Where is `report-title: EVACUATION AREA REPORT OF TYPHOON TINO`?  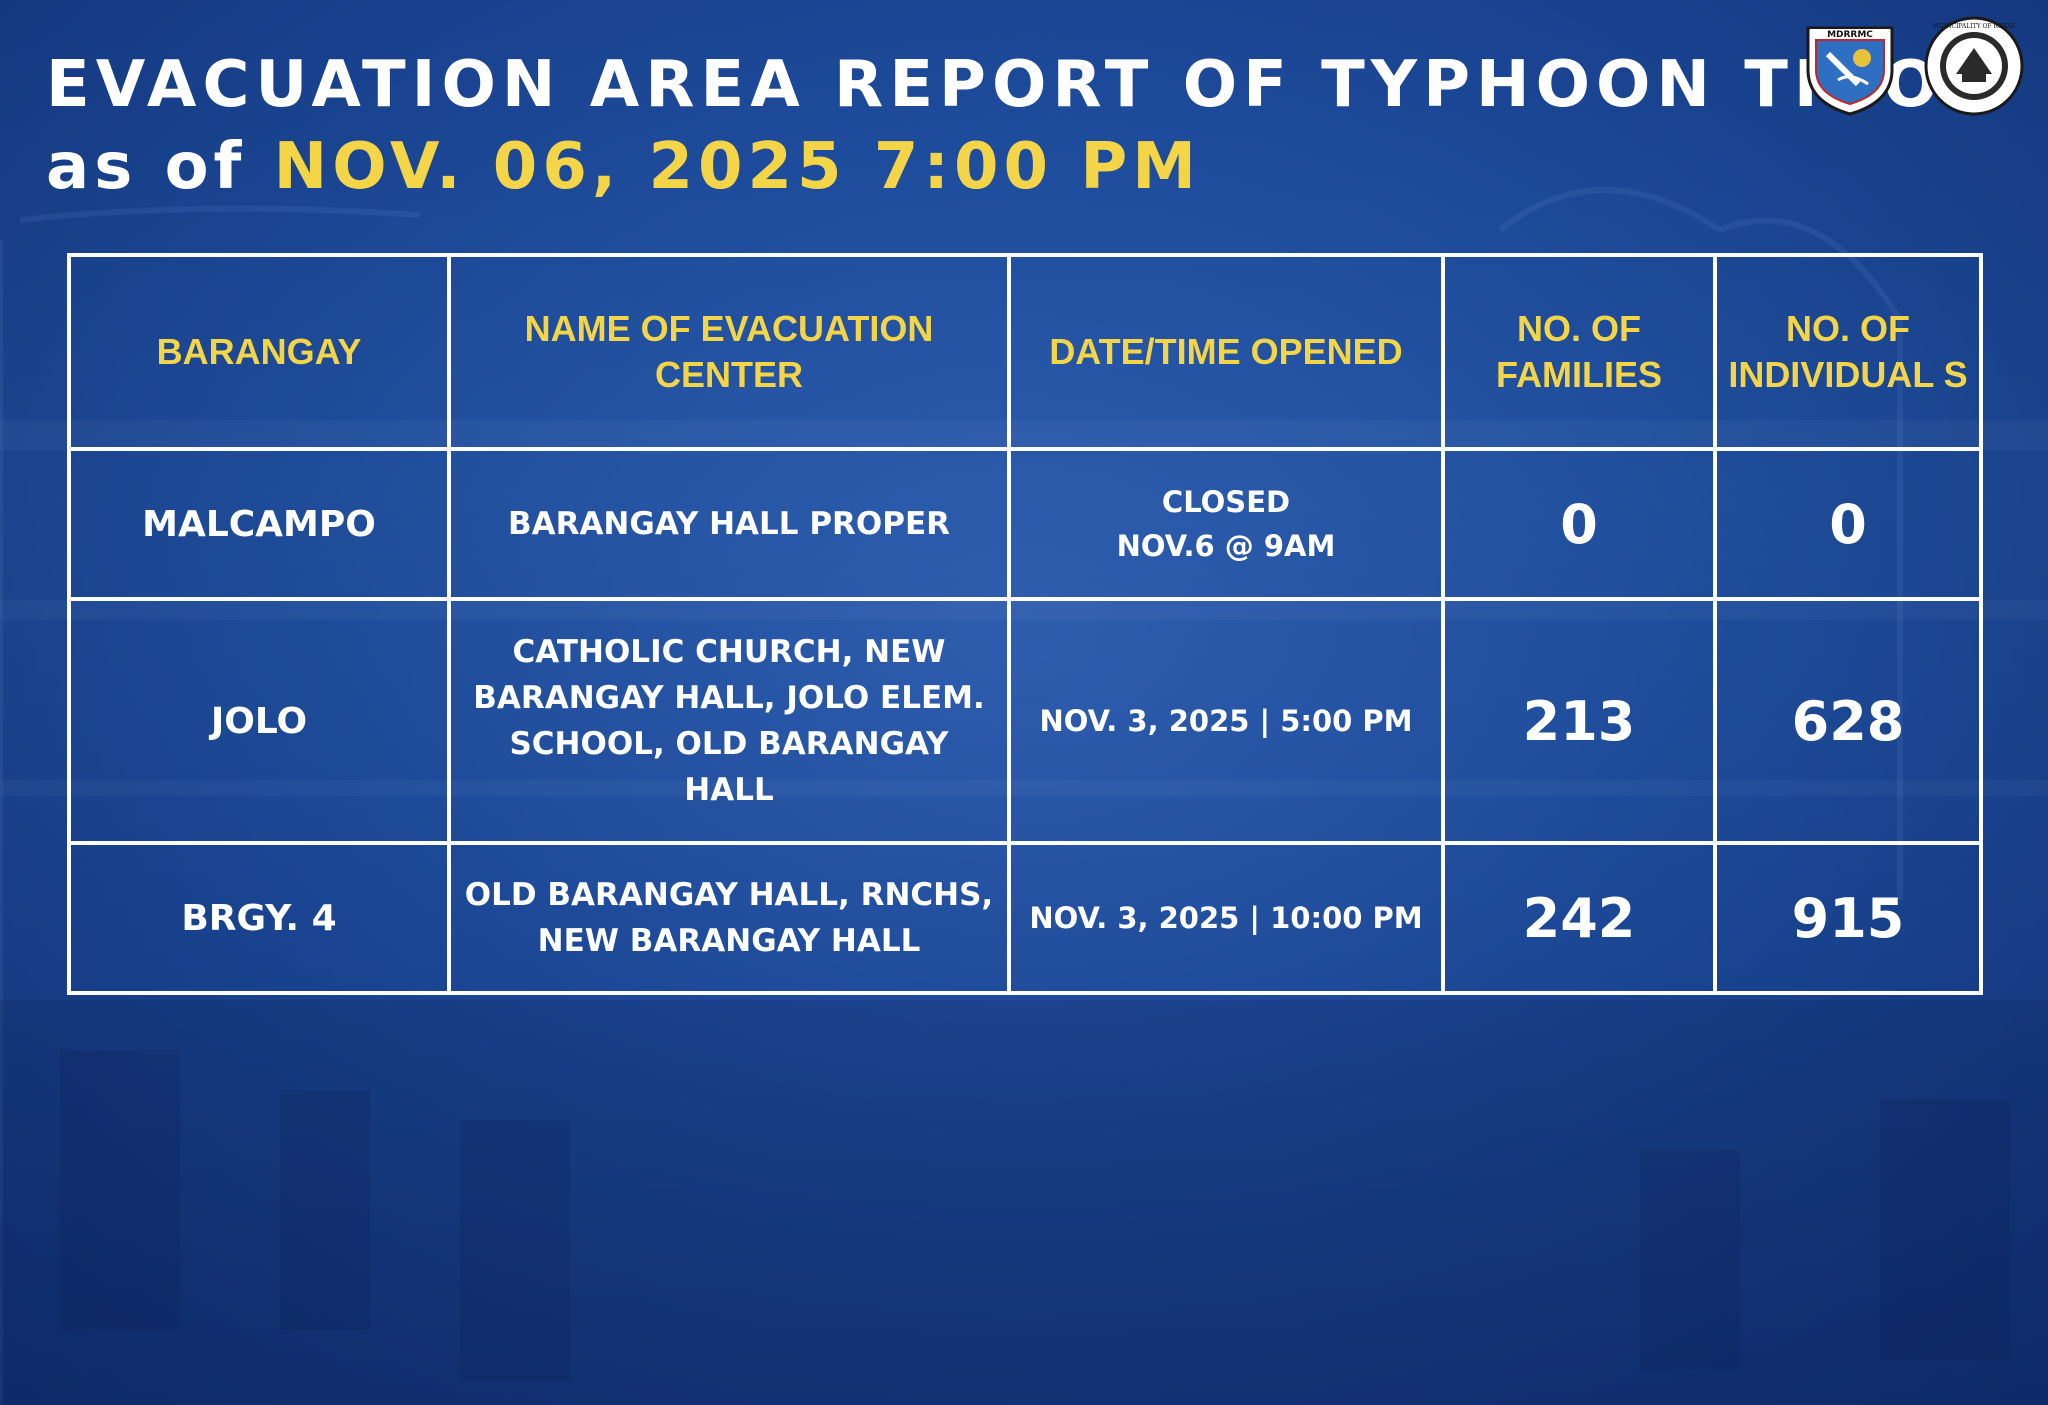 report-title: EVACUATION AREA REPORT OF TYPHOON TINO is located at coordinates (995, 85).